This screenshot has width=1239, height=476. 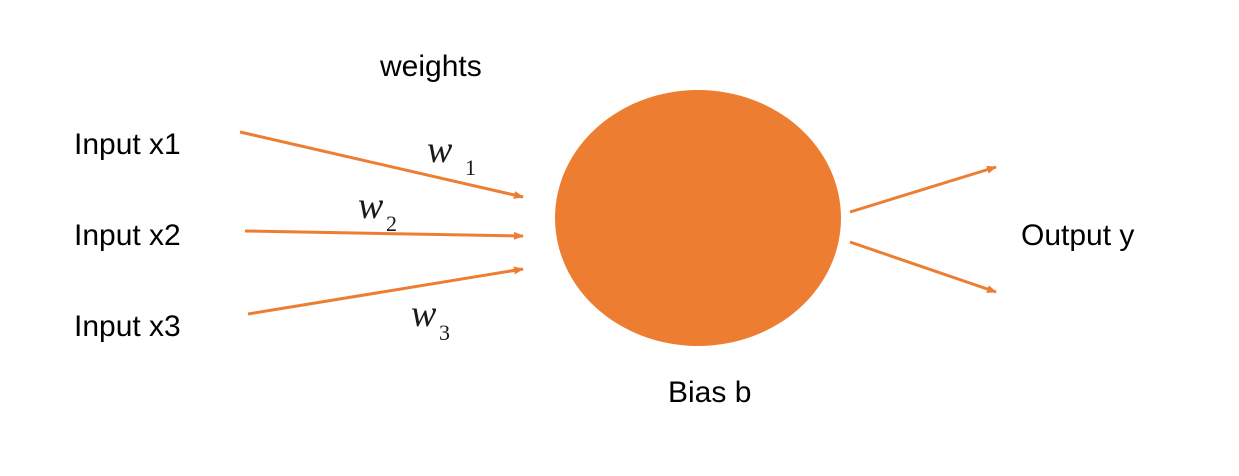 I want to click on weight-w3-subscript: 3, so click(x=444, y=332).